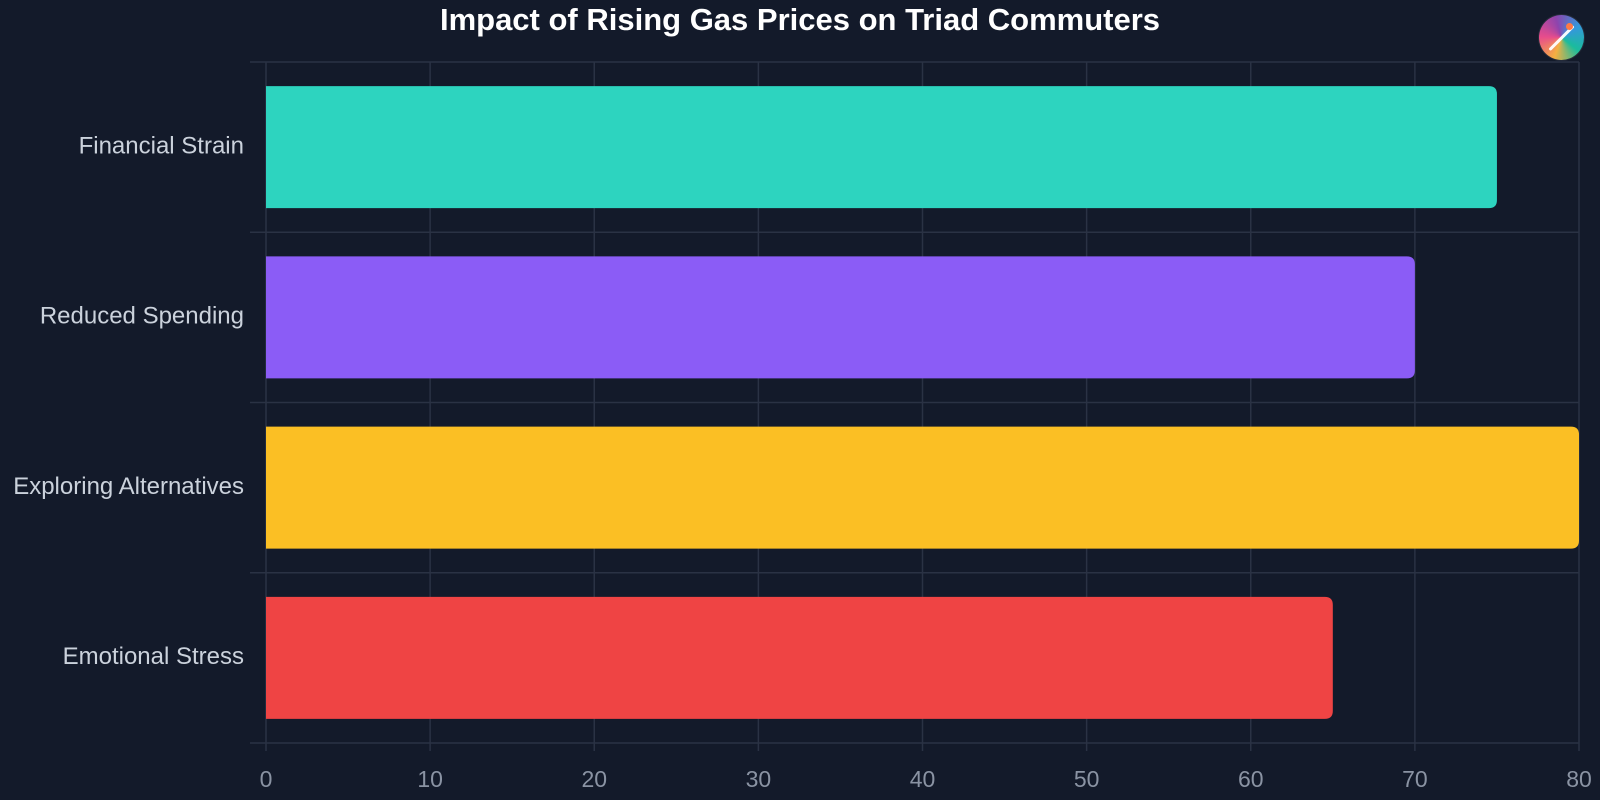 The height and width of the screenshot is (800, 1600). What do you see at coordinates (594, 779) in the screenshot?
I see `x-tick-label: 20` at bounding box center [594, 779].